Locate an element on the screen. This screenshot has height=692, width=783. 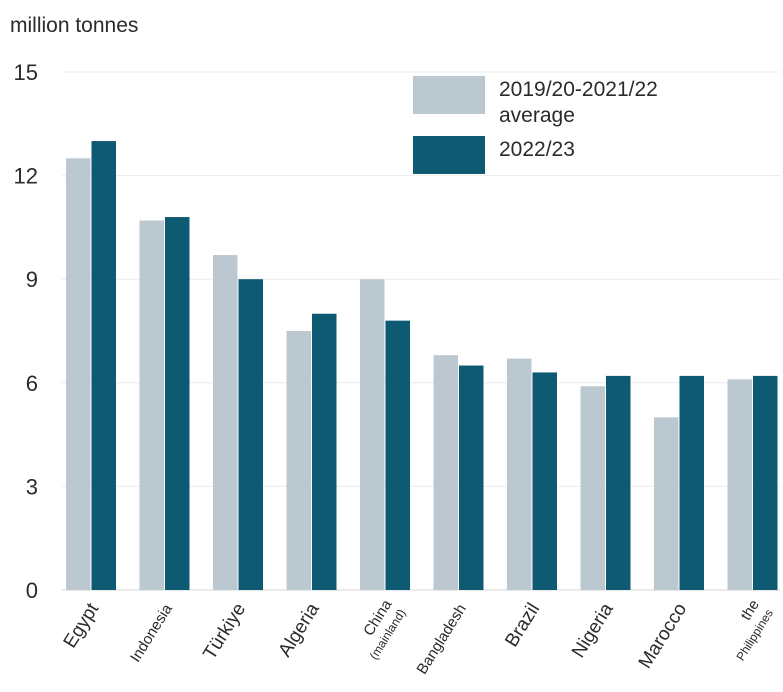
legend: 2019/20-2021/22 average 2022/23 is located at coordinates (535, 125).